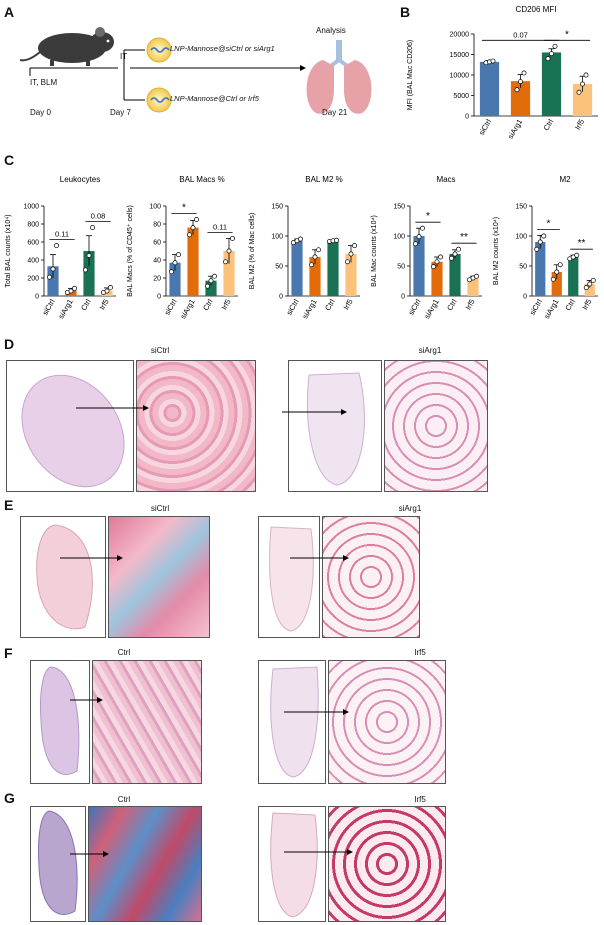 Image resolution: width=604 pixels, height=925 pixels. I want to click on y-tick-label: 100, so click(399, 237).